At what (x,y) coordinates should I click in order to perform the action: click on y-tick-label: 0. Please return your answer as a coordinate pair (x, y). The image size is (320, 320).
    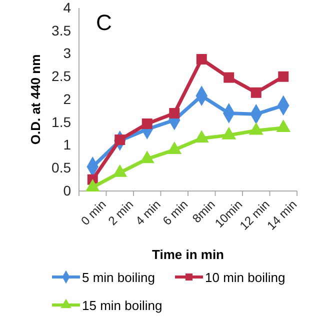
    Looking at the image, I should click on (67, 190).